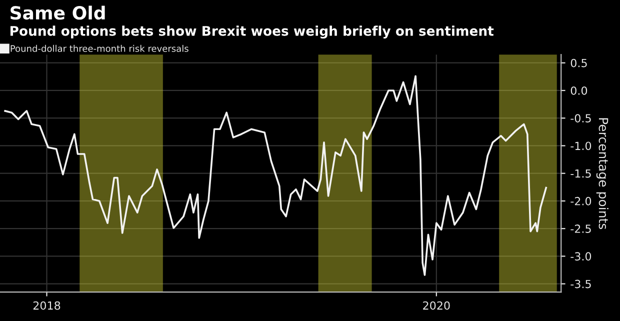 Image resolution: width=620 pixels, height=321 pixels. I want to click on y-tick-label: -2.0, so click(581, 201).